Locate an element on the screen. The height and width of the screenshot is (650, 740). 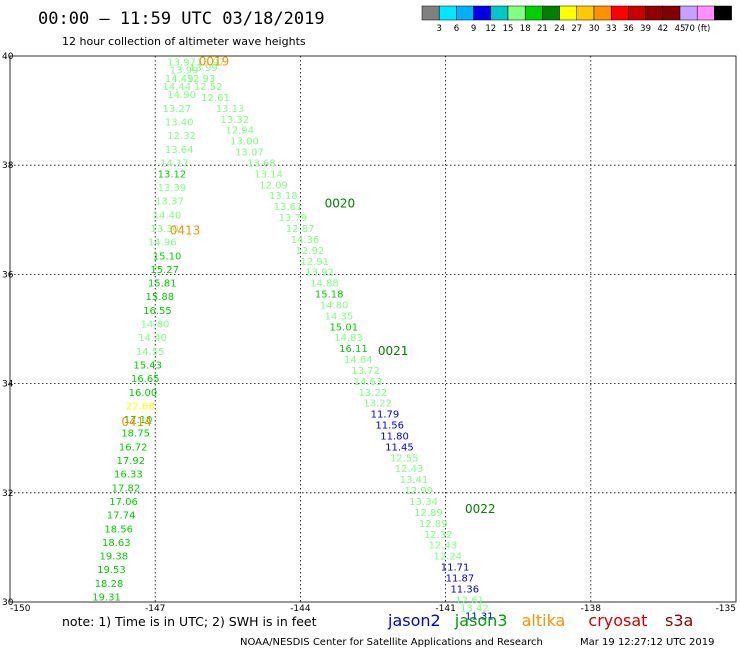
wave-height-value: 12.99 is located at coordinates (418, 491).